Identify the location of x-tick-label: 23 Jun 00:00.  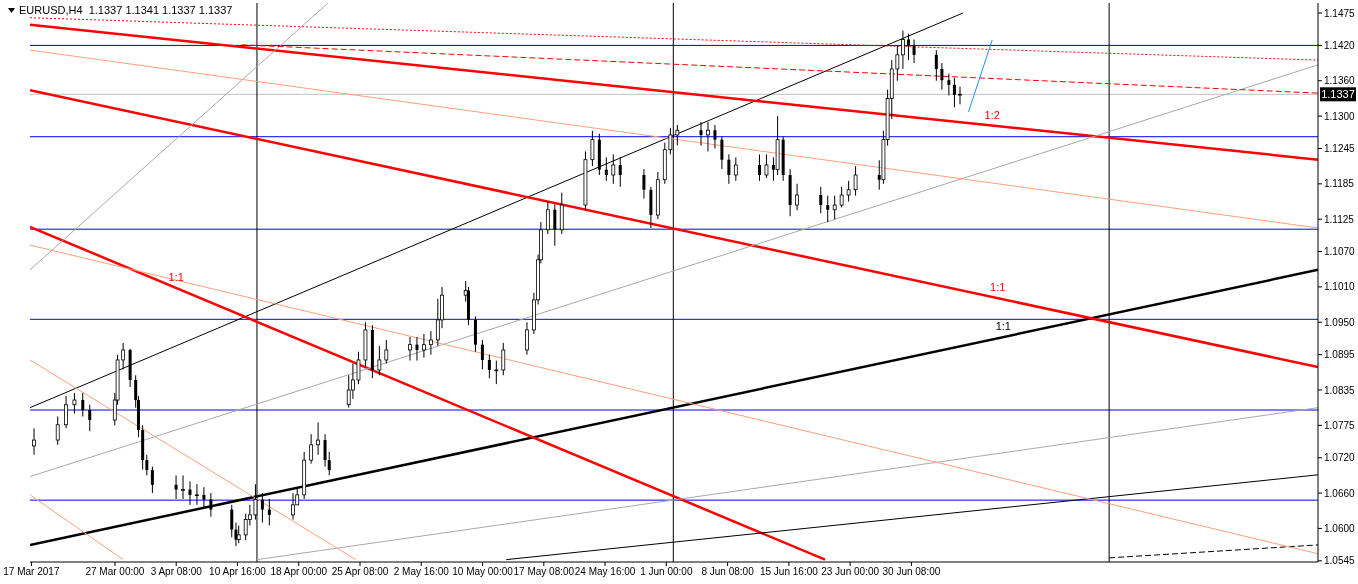
(850, 572).